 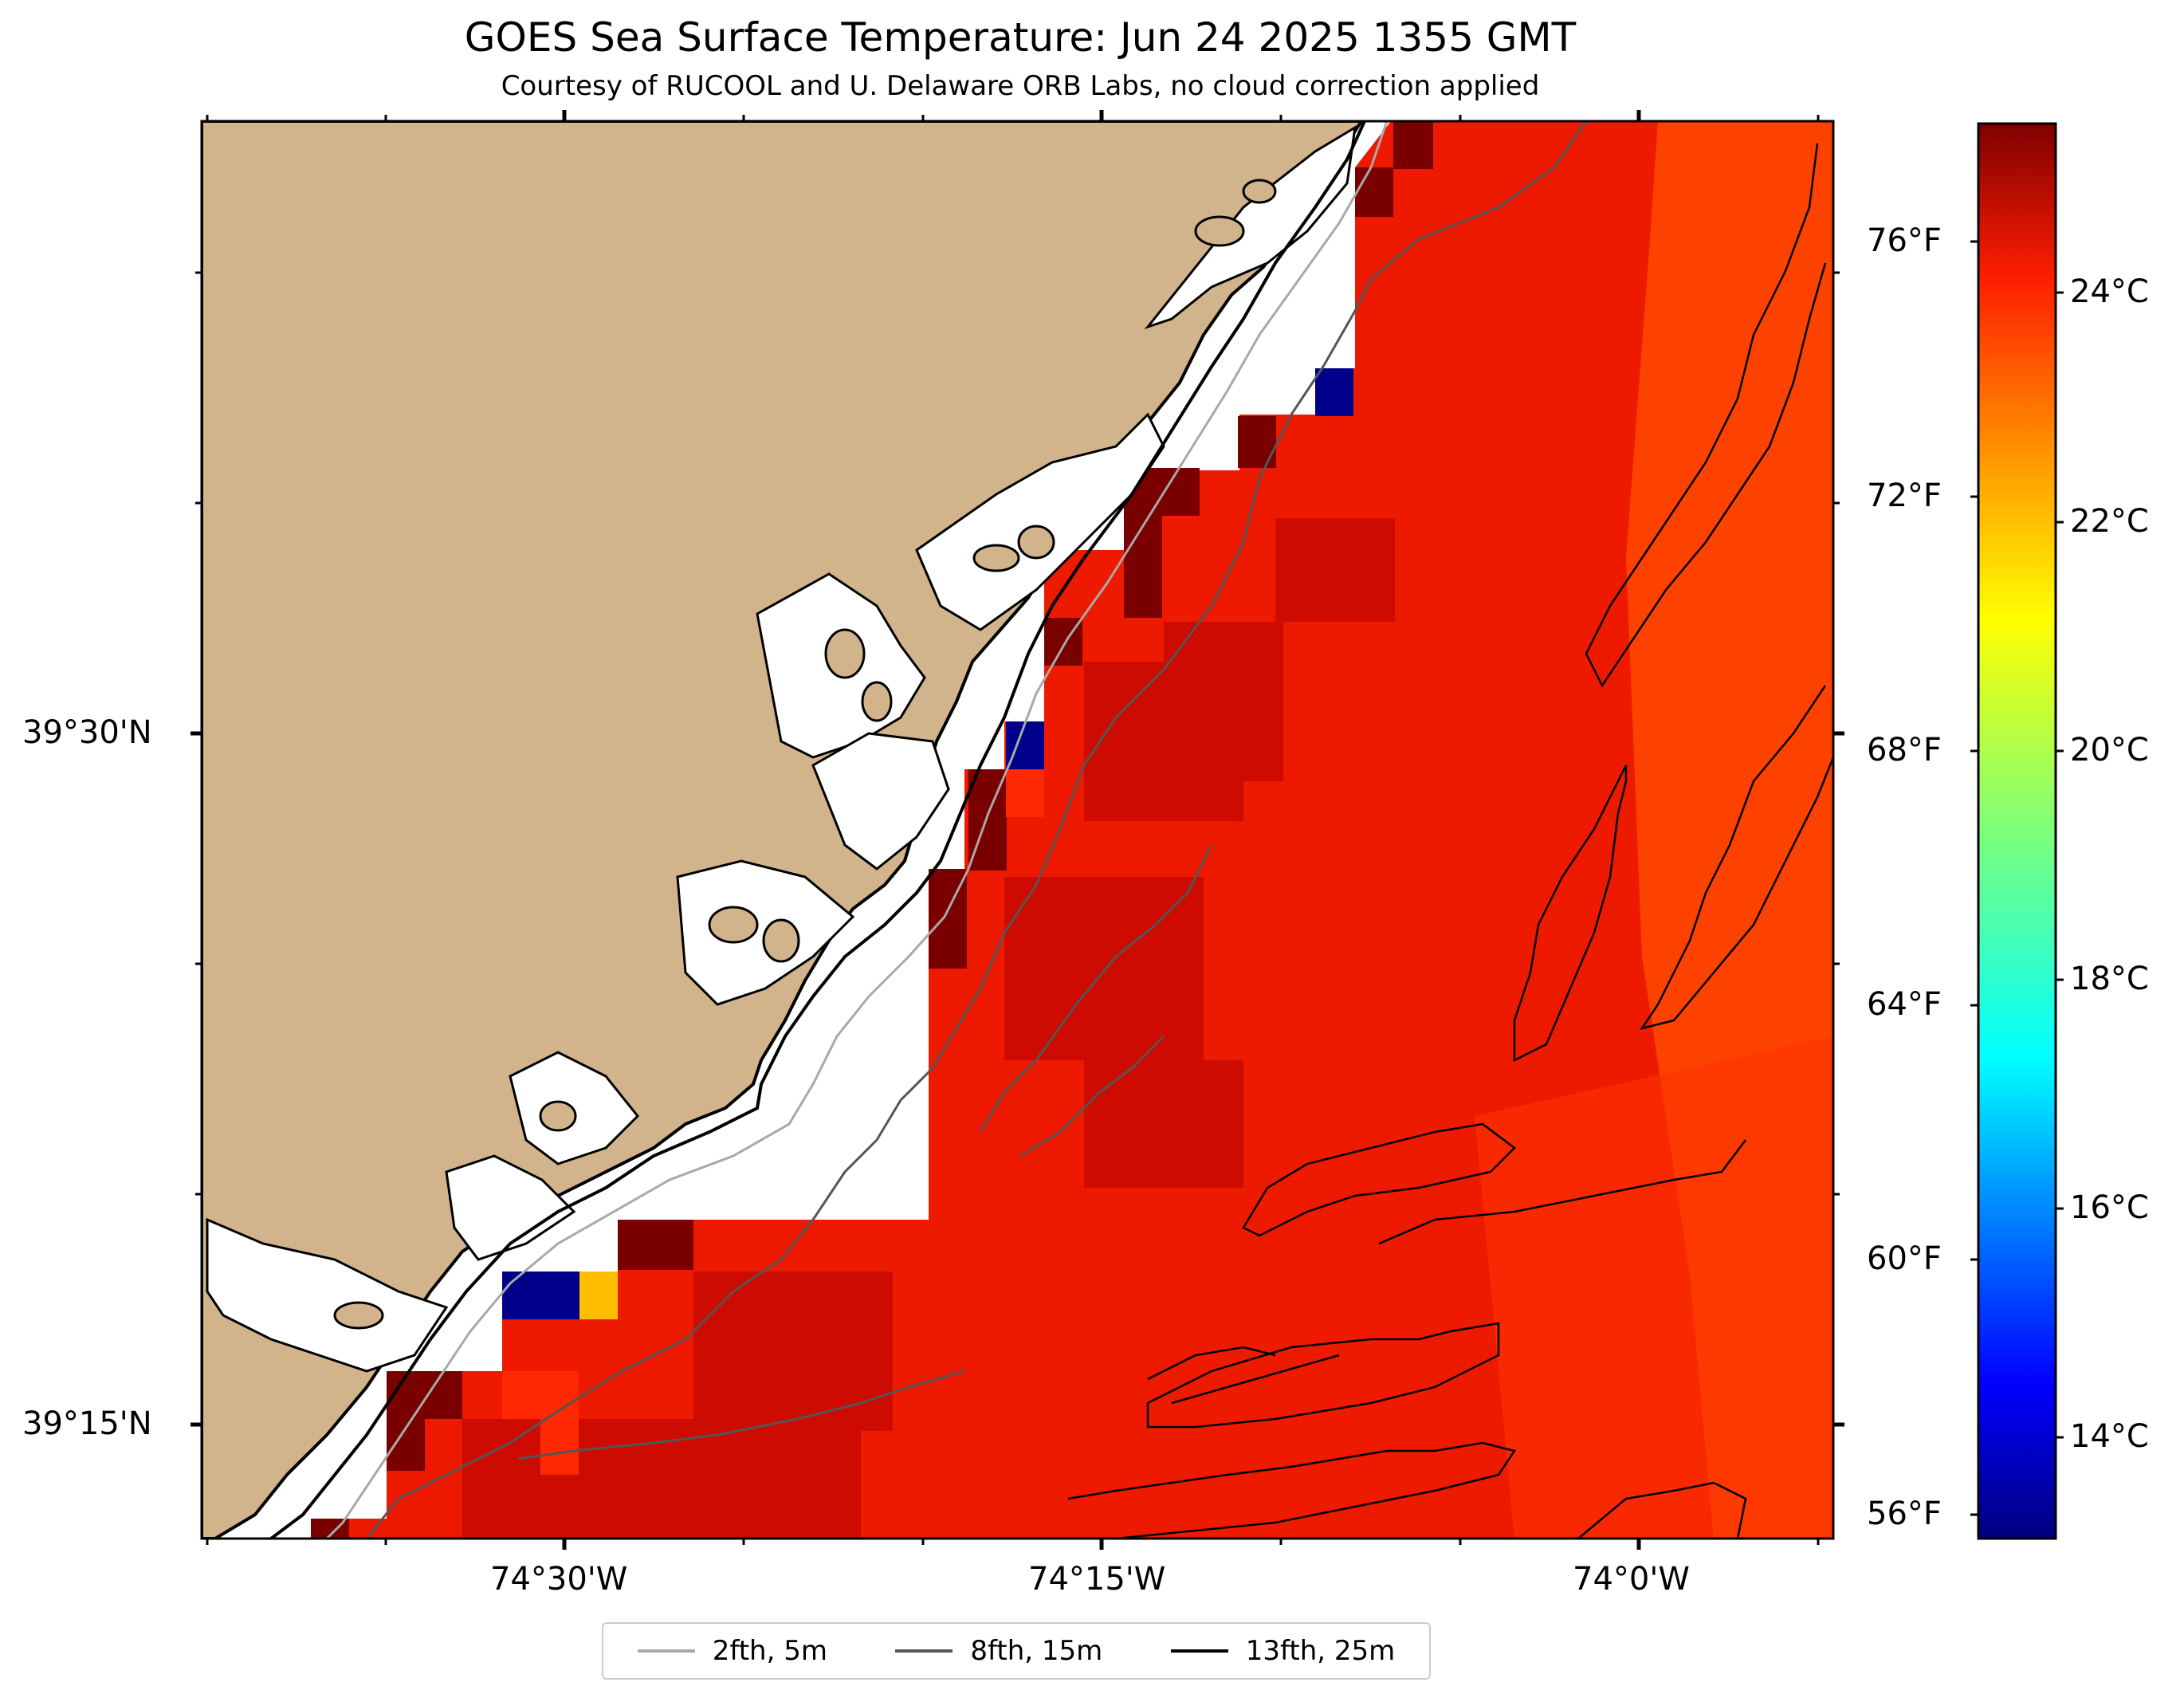 What do you see at coordinates (1904, 1258) in the screenshot?
I see `colorbar-f-label: 60°F` at bounding box center [1904, 1258].